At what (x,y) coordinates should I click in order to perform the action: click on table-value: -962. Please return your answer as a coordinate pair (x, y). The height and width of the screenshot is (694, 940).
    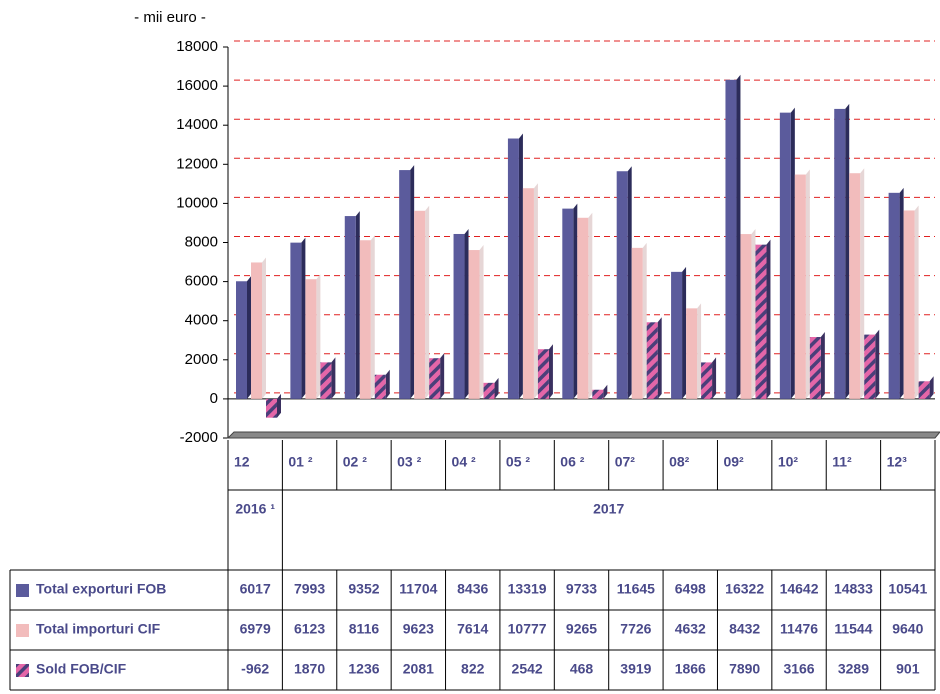
    Looking at the image, I should click on (255, 669).